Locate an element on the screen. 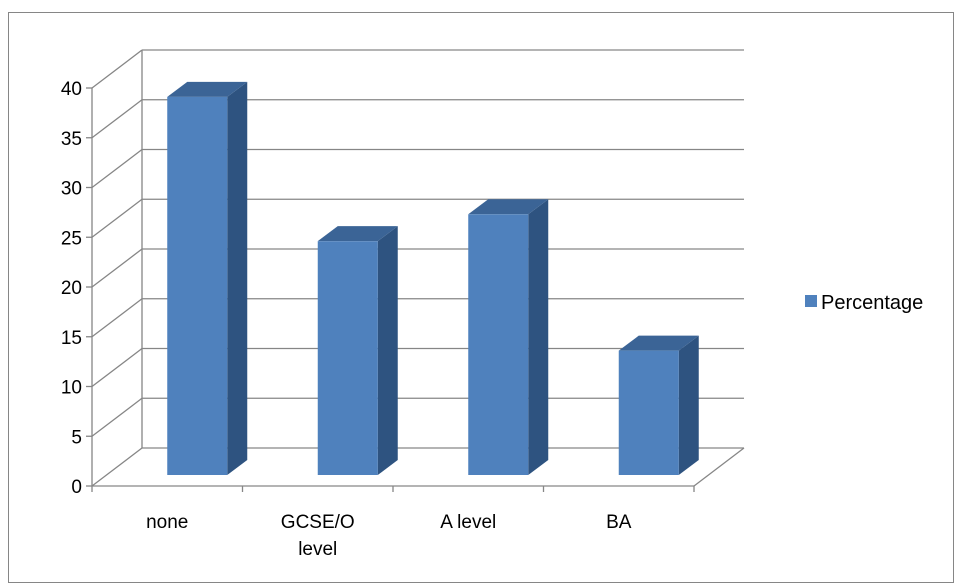 The image size is (957, 585). floor-edge is located at coordinates (719, 467).